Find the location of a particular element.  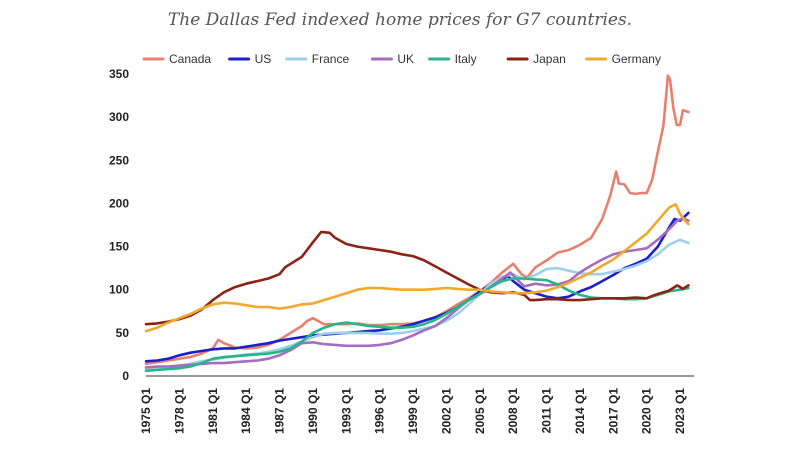

x-tick-label: 1981 Q1 is located at coordinates (213, 411).